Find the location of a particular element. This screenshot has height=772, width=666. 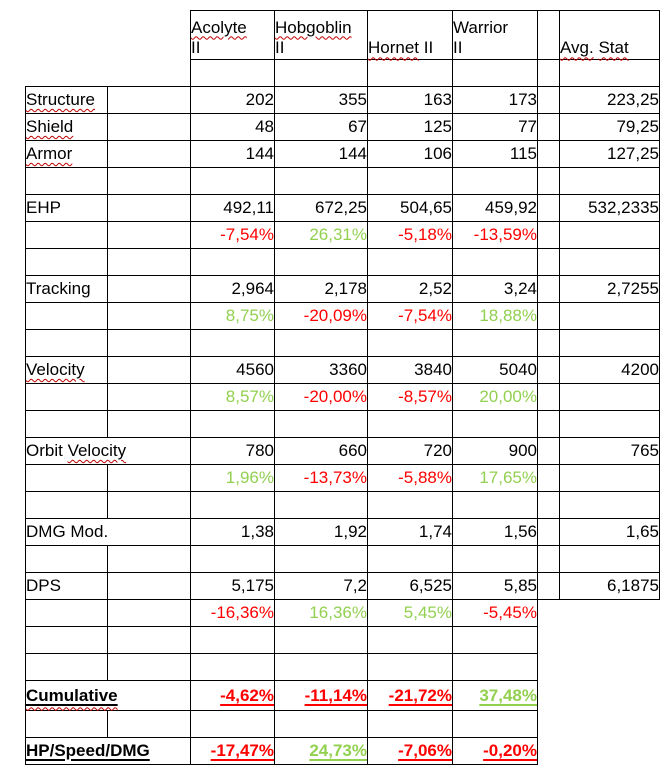

cell-shield-spacer-g is located at coordinates (548, 127).